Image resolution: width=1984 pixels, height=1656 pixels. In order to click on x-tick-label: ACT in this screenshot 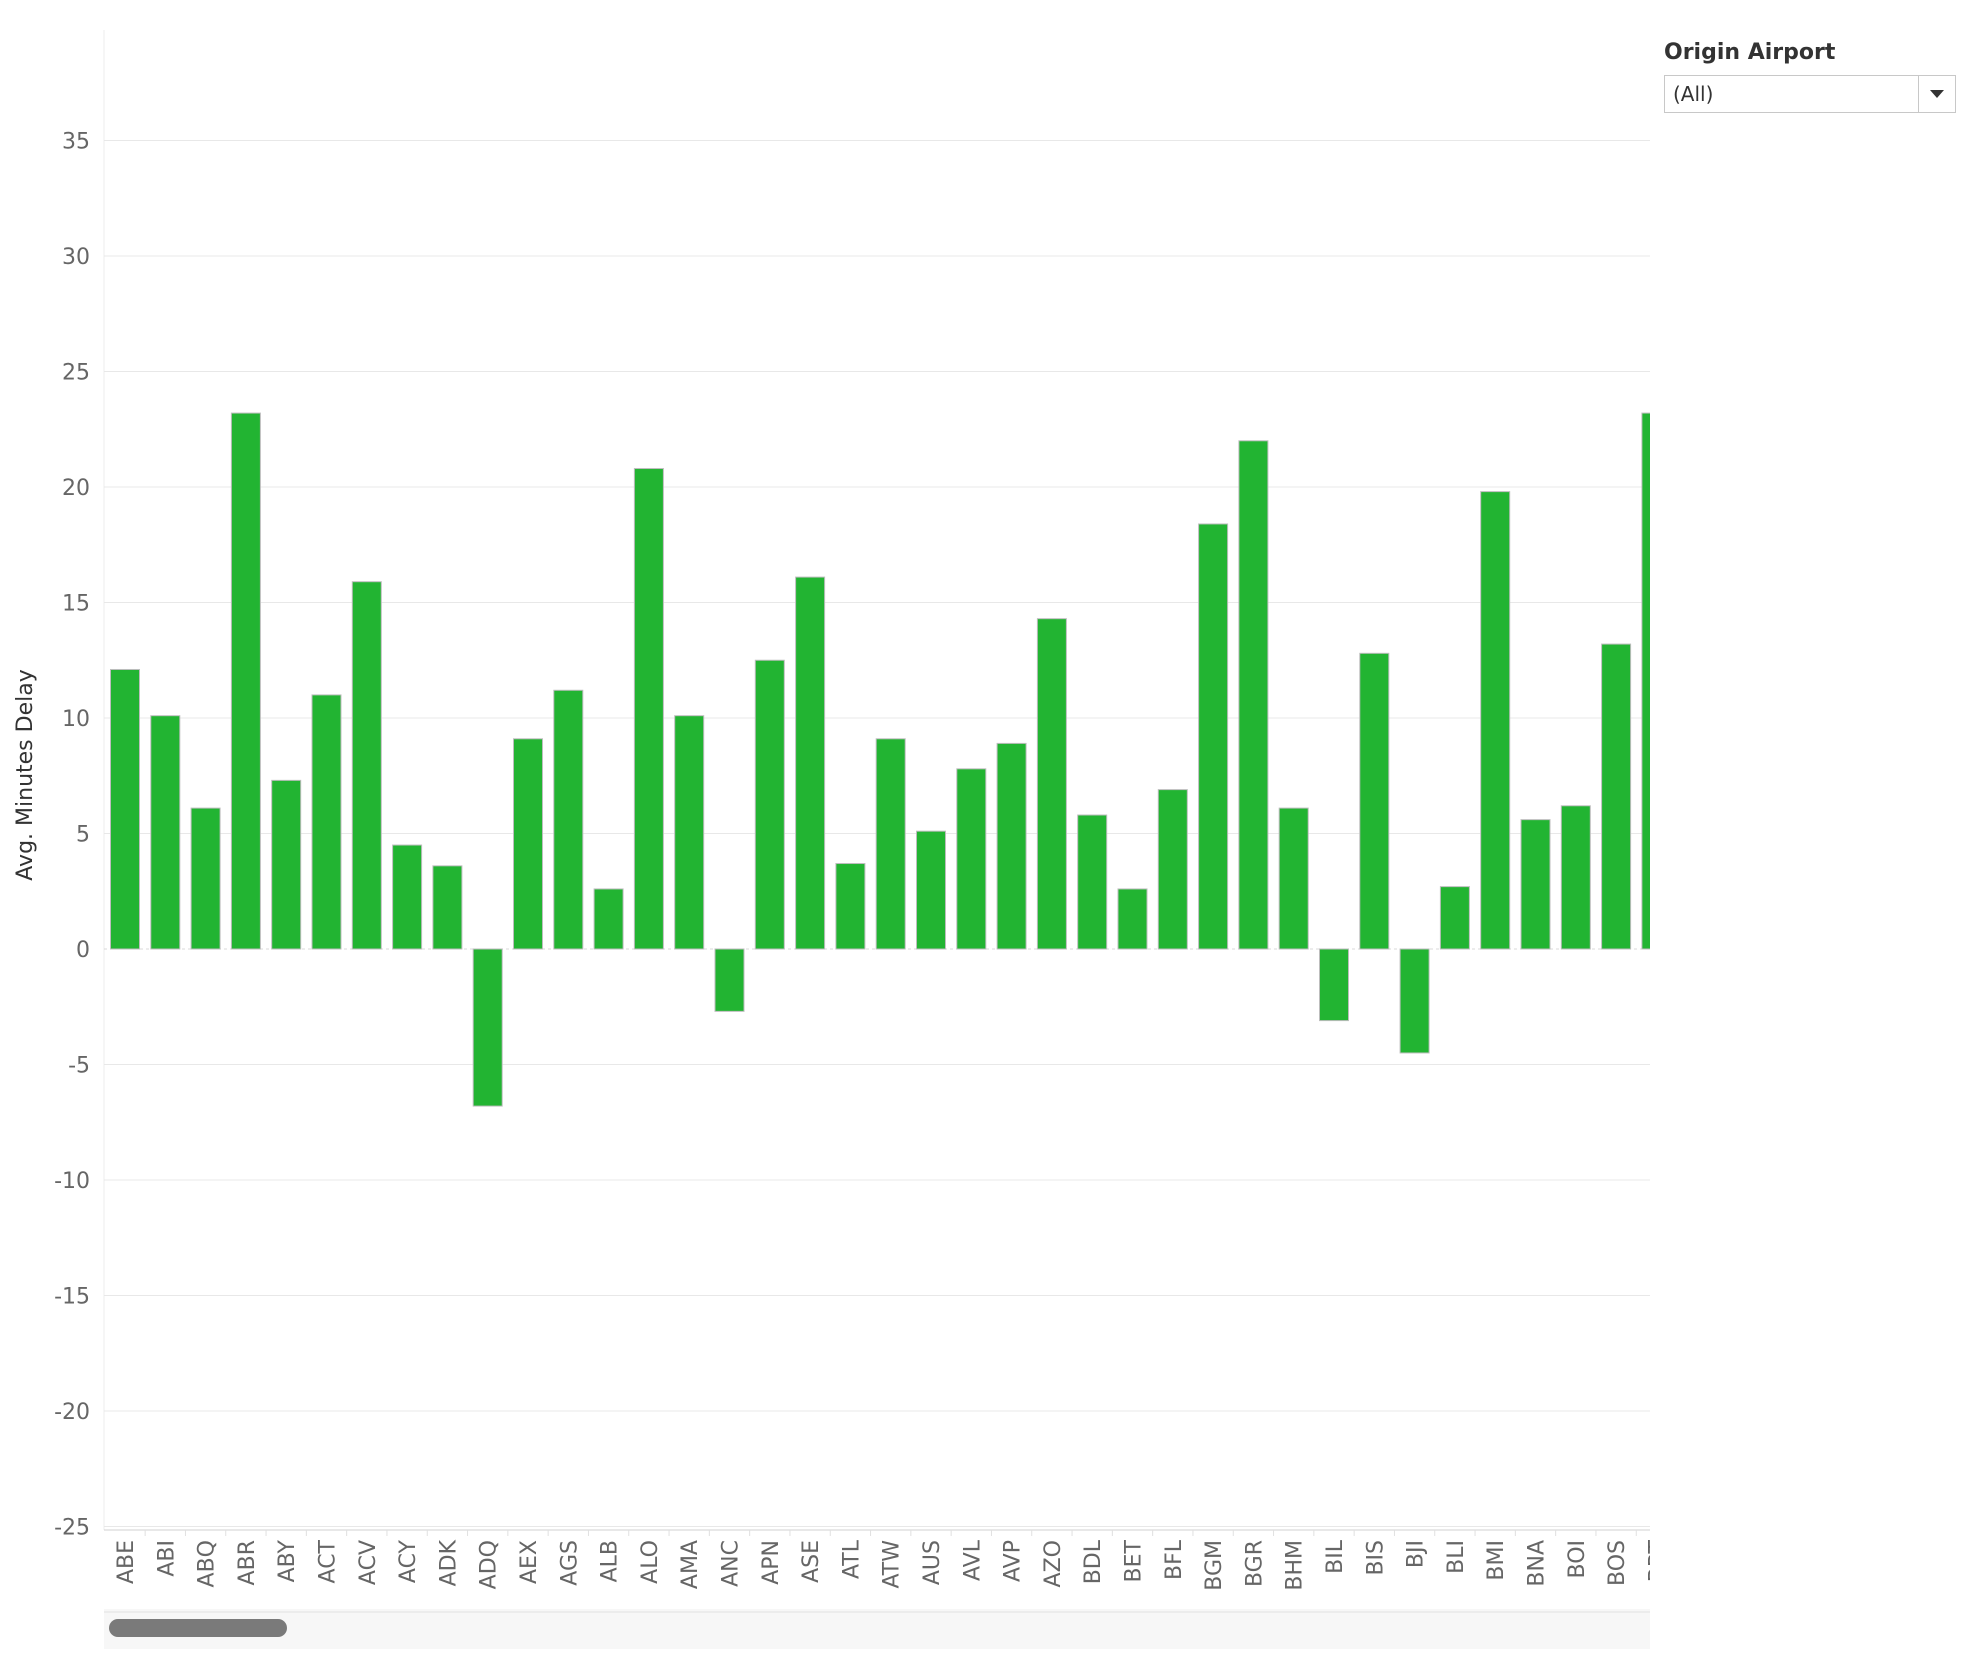, I will do `click(328, 1561)`.